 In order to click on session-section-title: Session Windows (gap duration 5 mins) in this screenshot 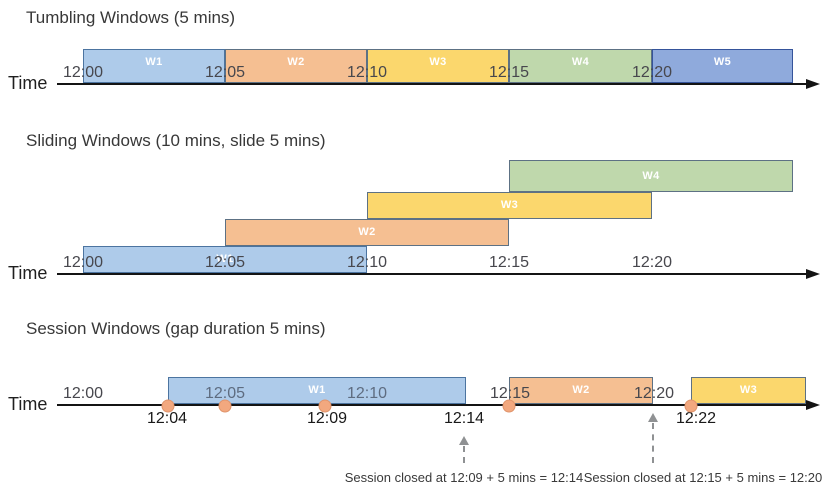, I will do `click(176, 328)`.